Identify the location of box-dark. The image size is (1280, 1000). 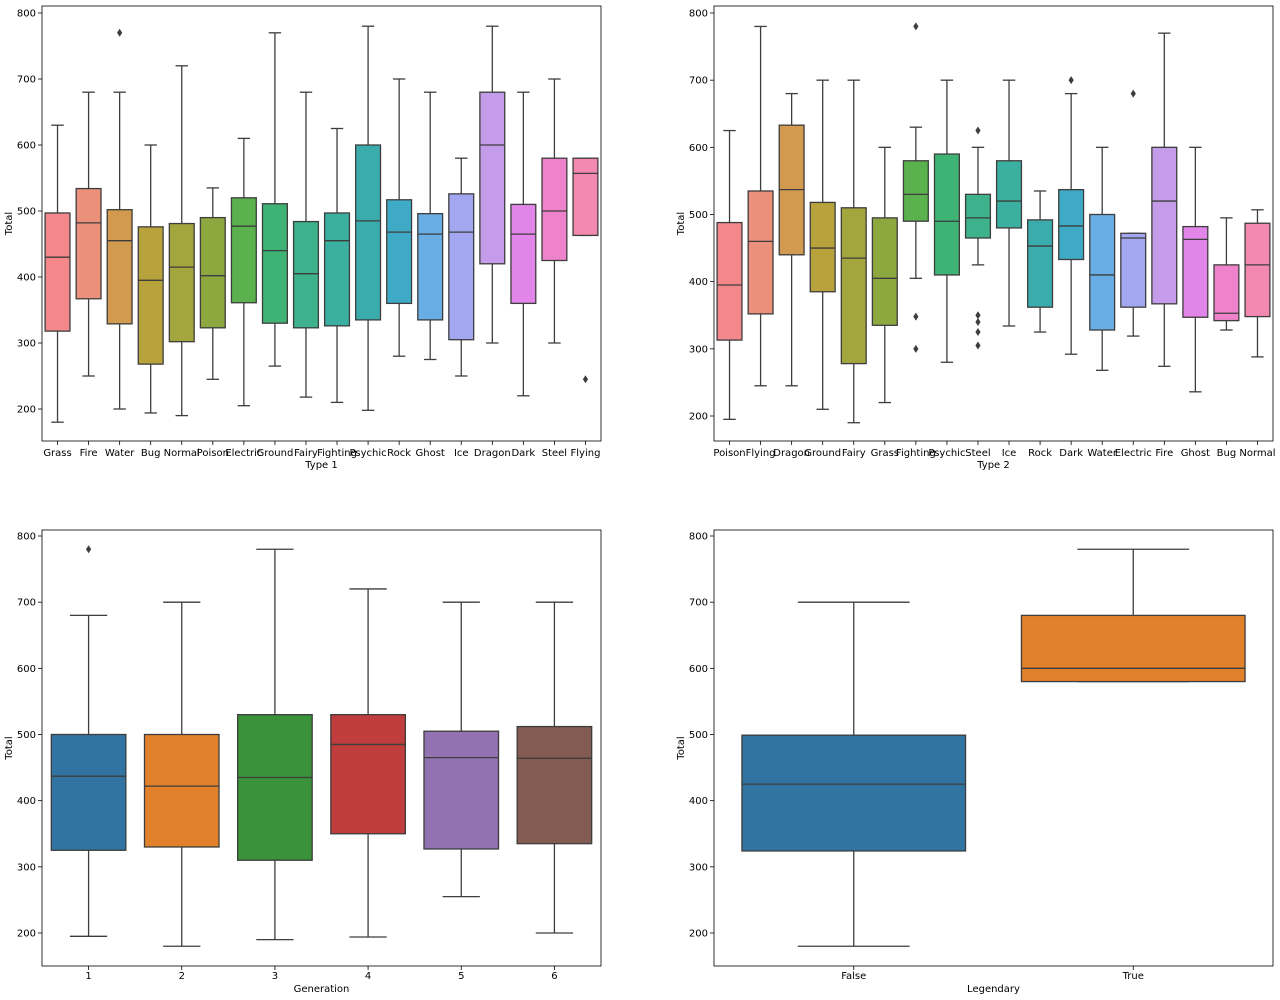
(523, 244).